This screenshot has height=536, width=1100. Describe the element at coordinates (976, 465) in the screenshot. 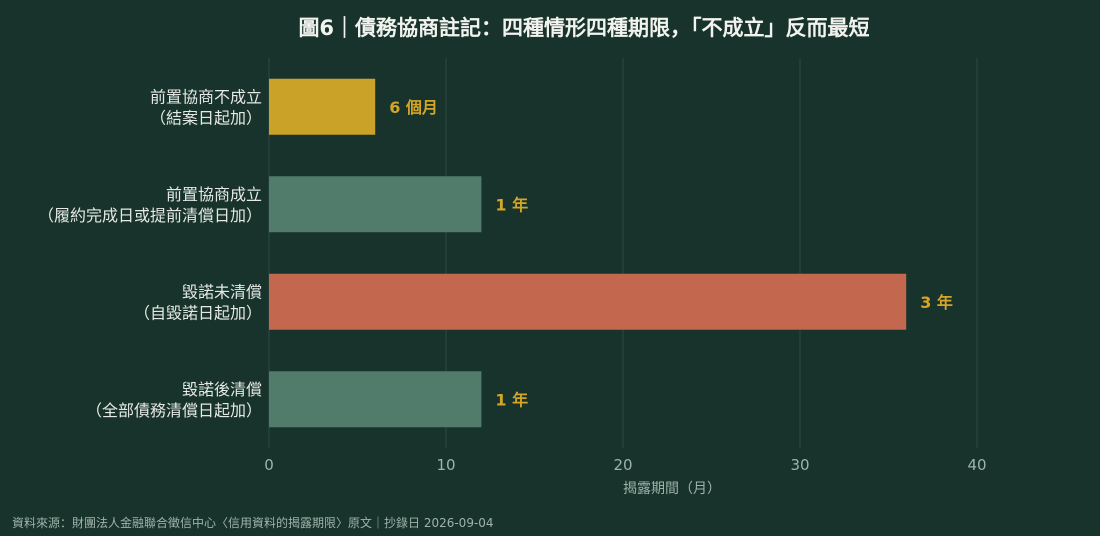

I see `x-tick-label: 40` at that location.